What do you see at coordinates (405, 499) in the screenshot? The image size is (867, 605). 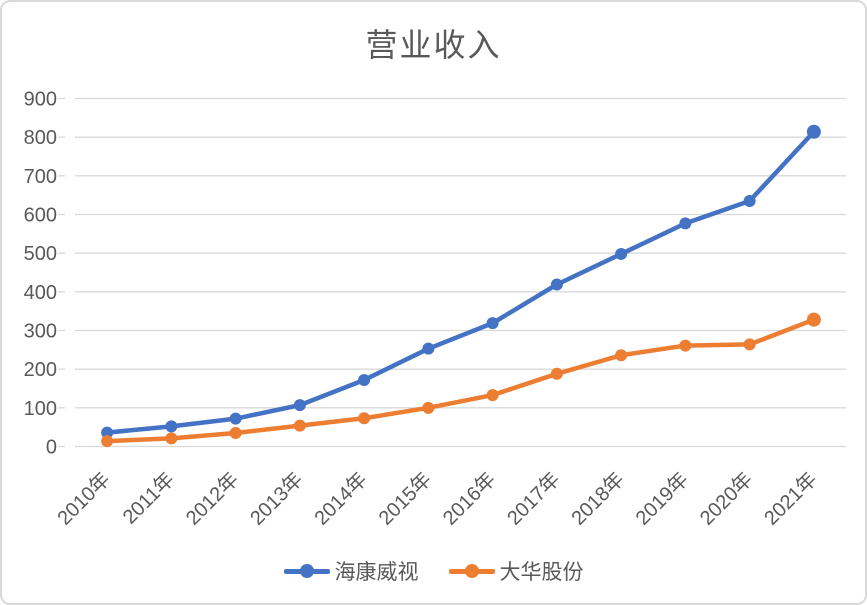 I see `svg-text: 2015年` at bounding box center [405, 499].